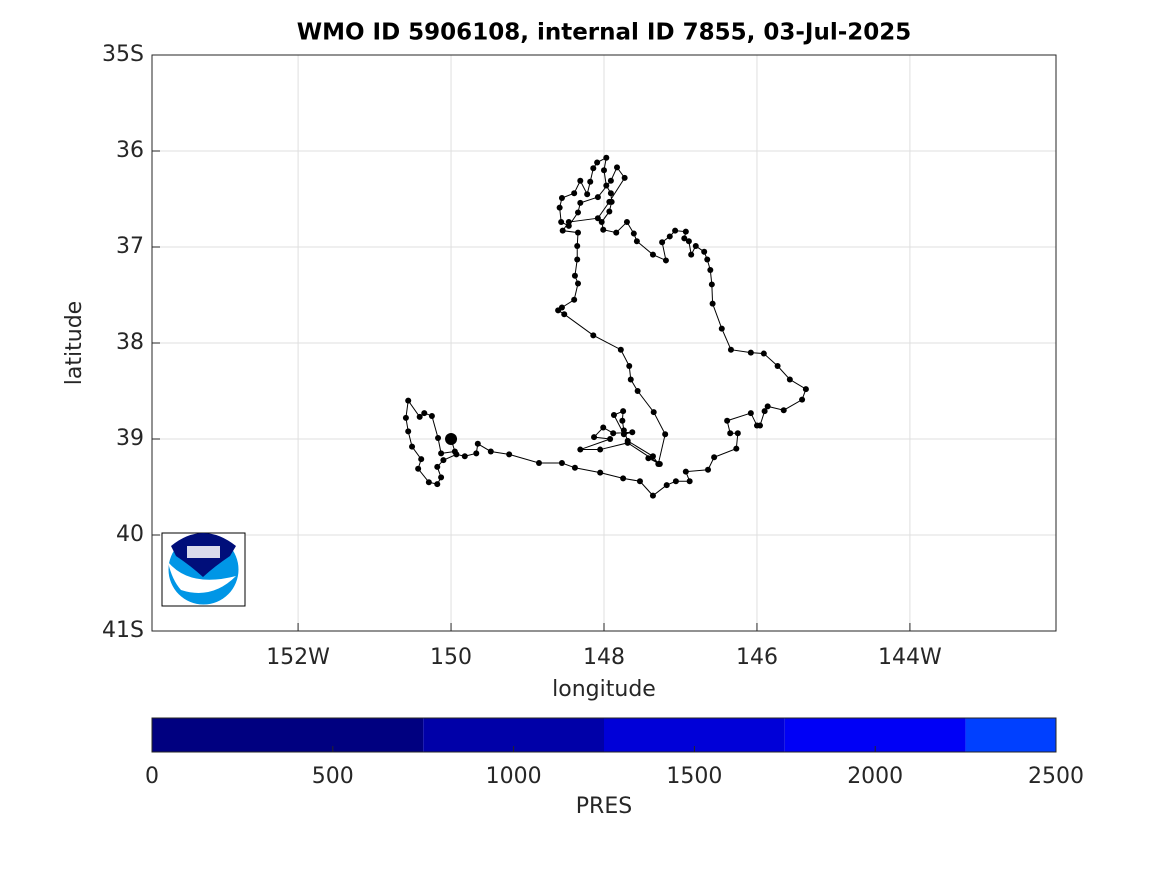 This screenshot has height=875, width=1167. I want to click on y-tick-label: 41S, so click(123, 630).